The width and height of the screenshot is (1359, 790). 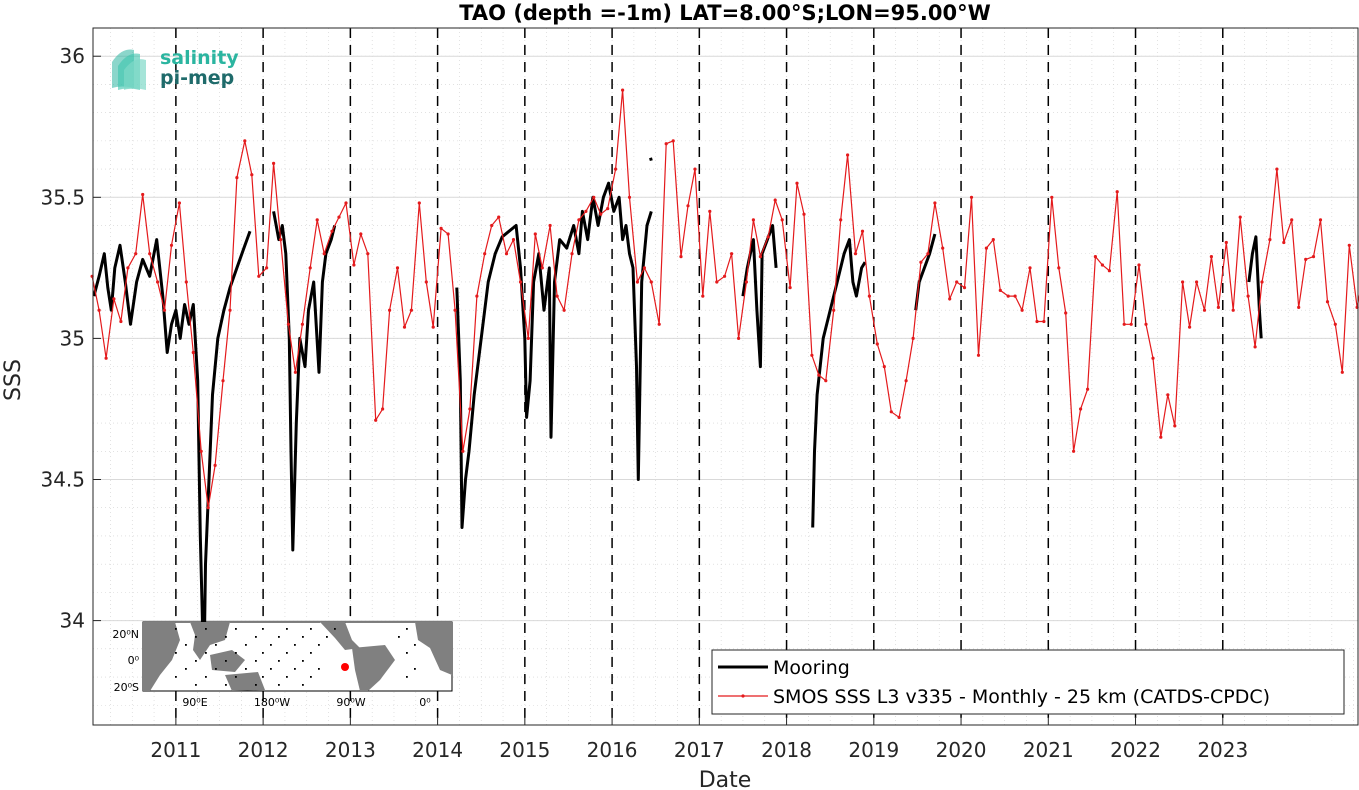 What do you see at coordinates (350, 702) in the screenshot?
I see `inset-lon-label-90w: 90⁰W` at bounding box center [350, 702].